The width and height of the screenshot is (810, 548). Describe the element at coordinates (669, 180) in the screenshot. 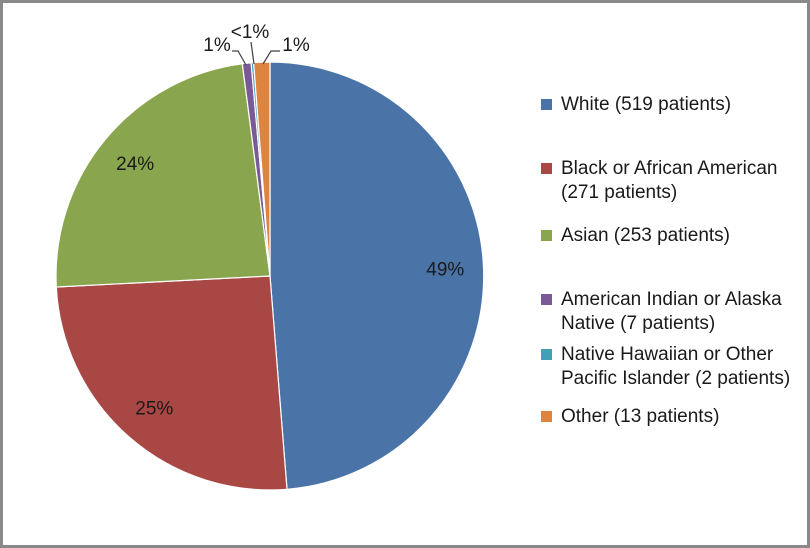

I see `legend-label: Black or African American (271 patients)` at that location.